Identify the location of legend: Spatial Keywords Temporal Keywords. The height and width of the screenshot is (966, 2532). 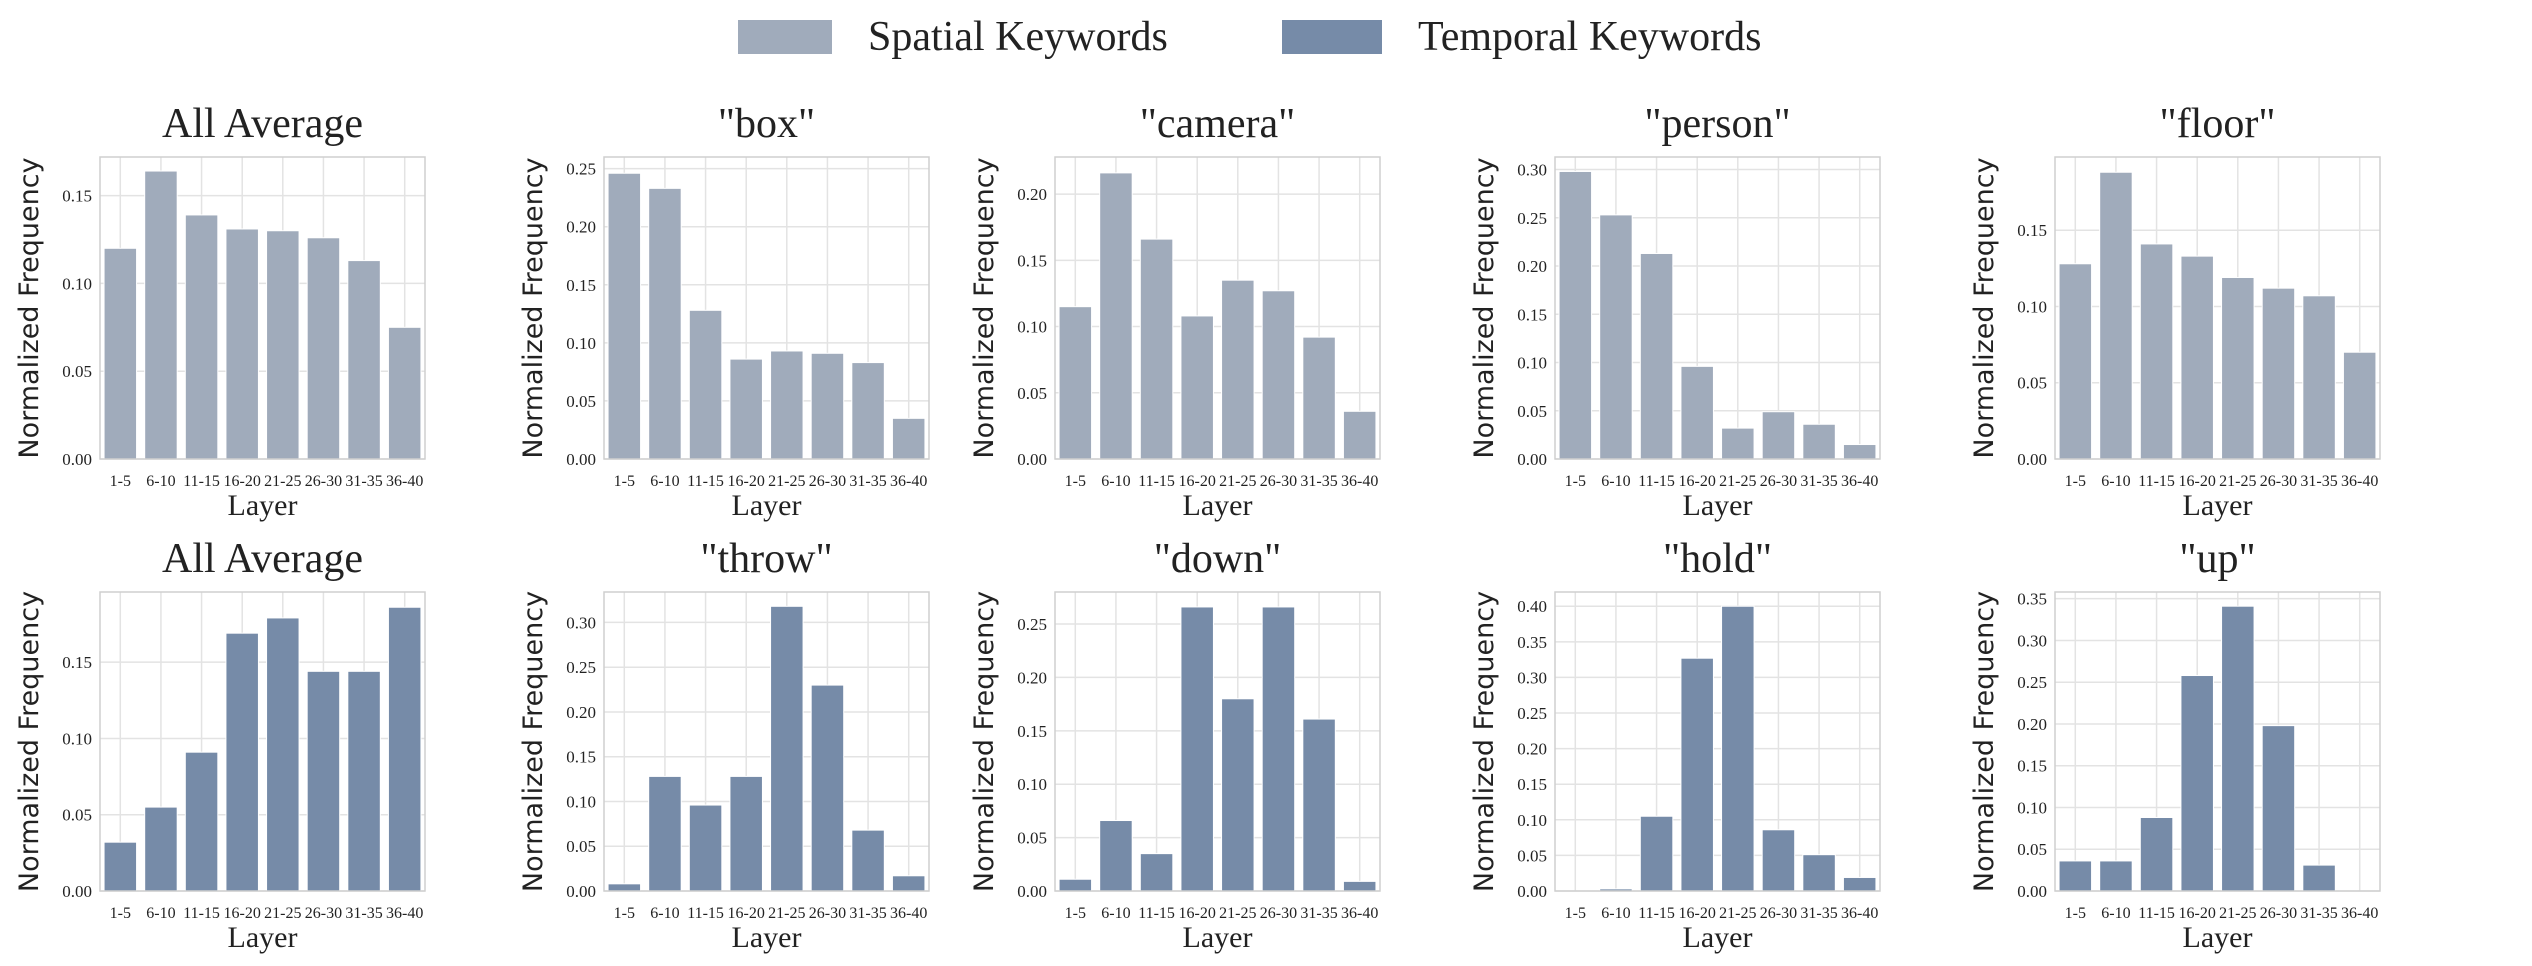
(1249, 37).